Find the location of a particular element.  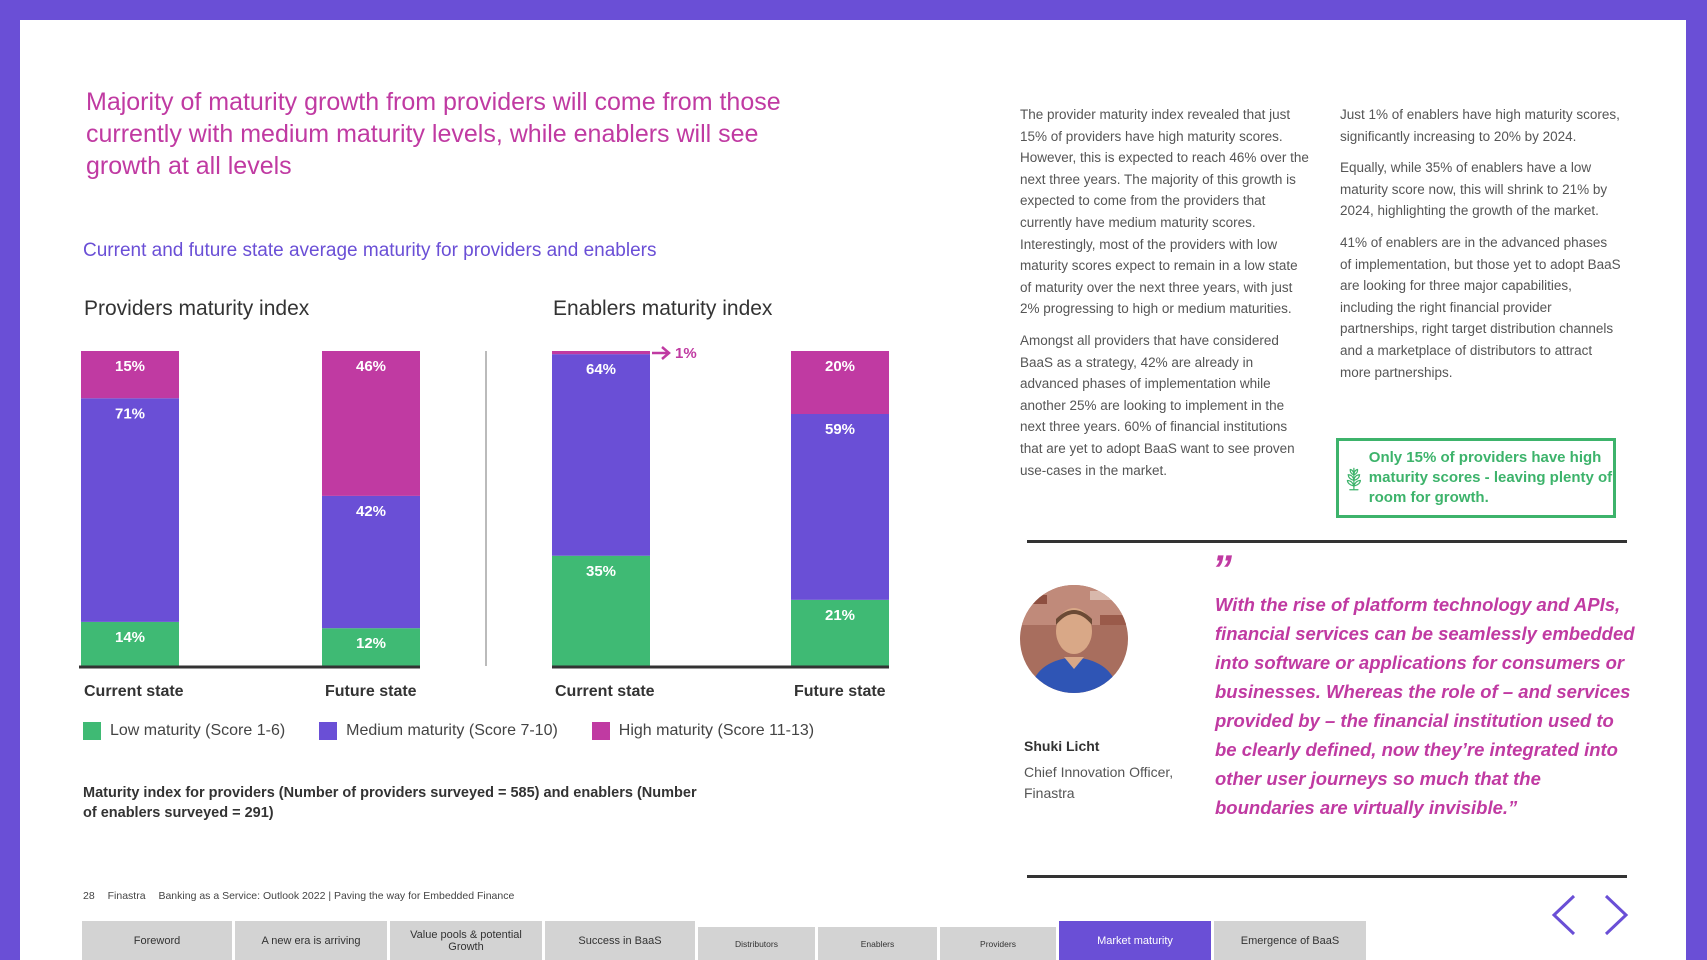

legend-swatch-high is located at coordinates (600, 731).